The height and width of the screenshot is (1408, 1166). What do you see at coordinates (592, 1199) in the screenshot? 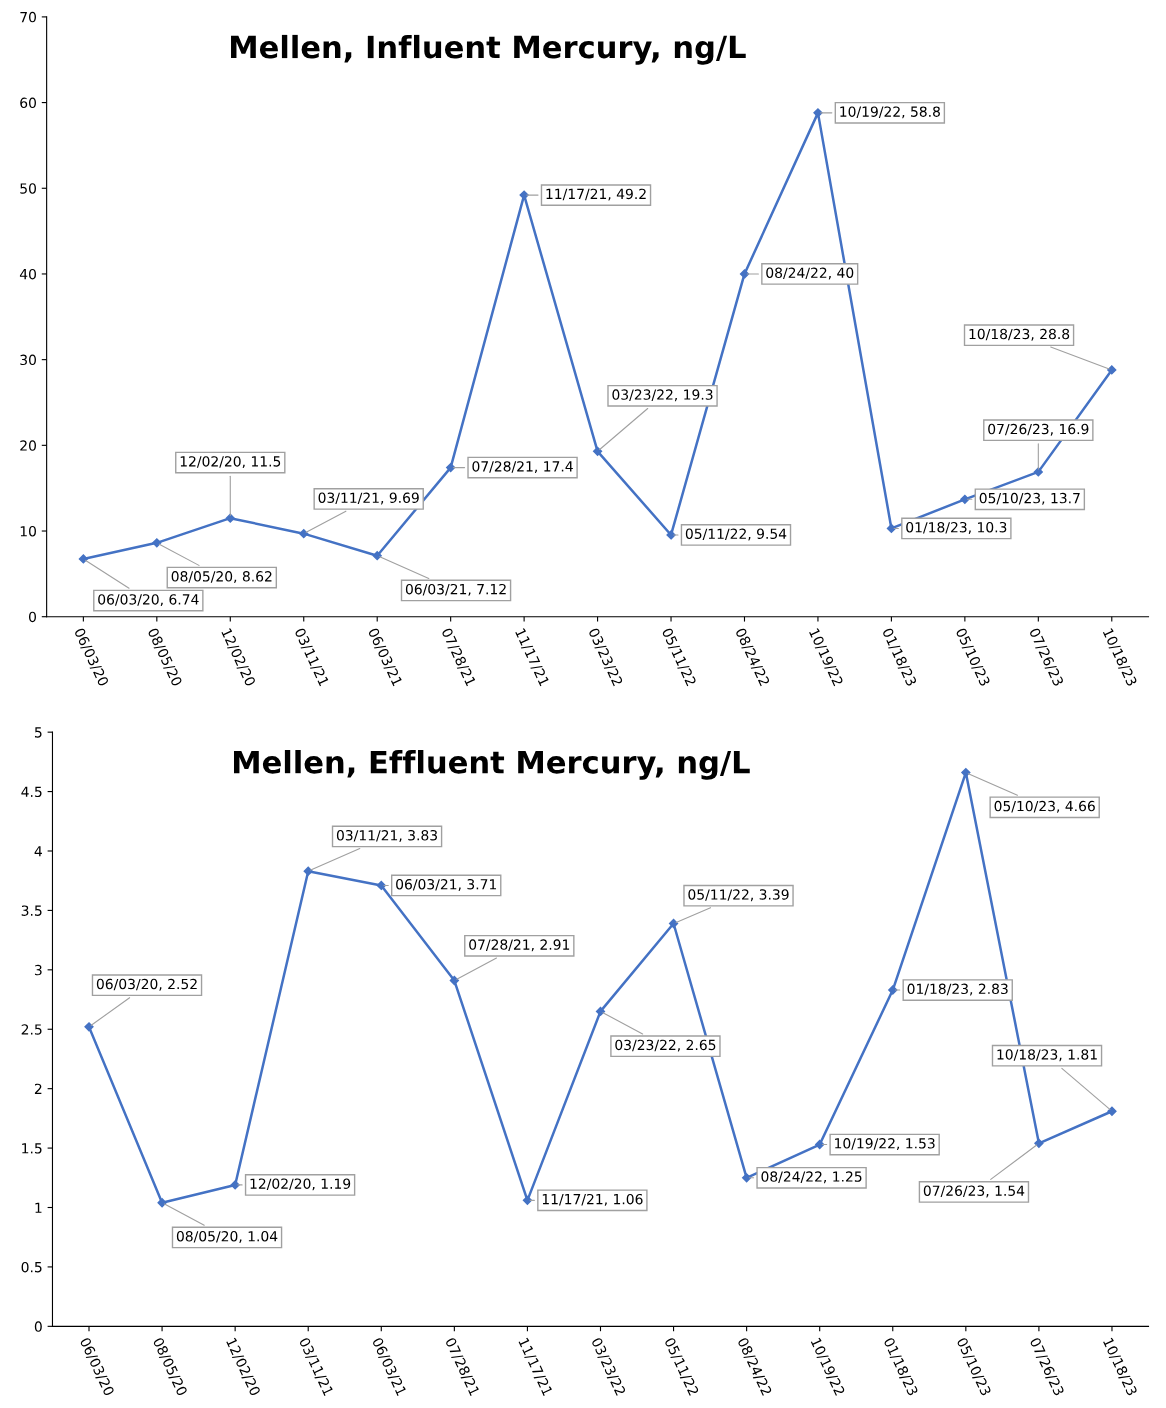
I see `data-label: 11/17/21, 1.06` at bounding box center [592, 1199].